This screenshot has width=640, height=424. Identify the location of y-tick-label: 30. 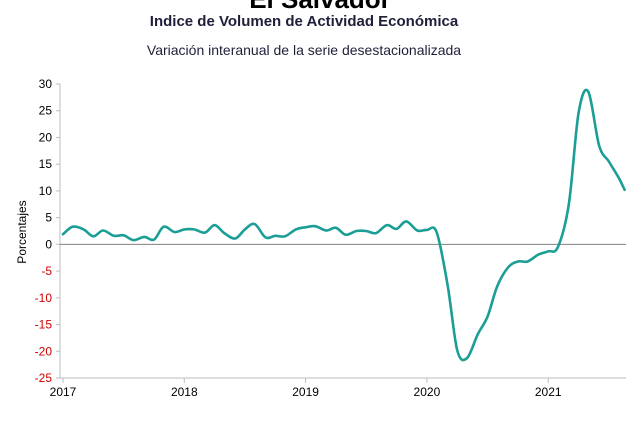
(46, 84).